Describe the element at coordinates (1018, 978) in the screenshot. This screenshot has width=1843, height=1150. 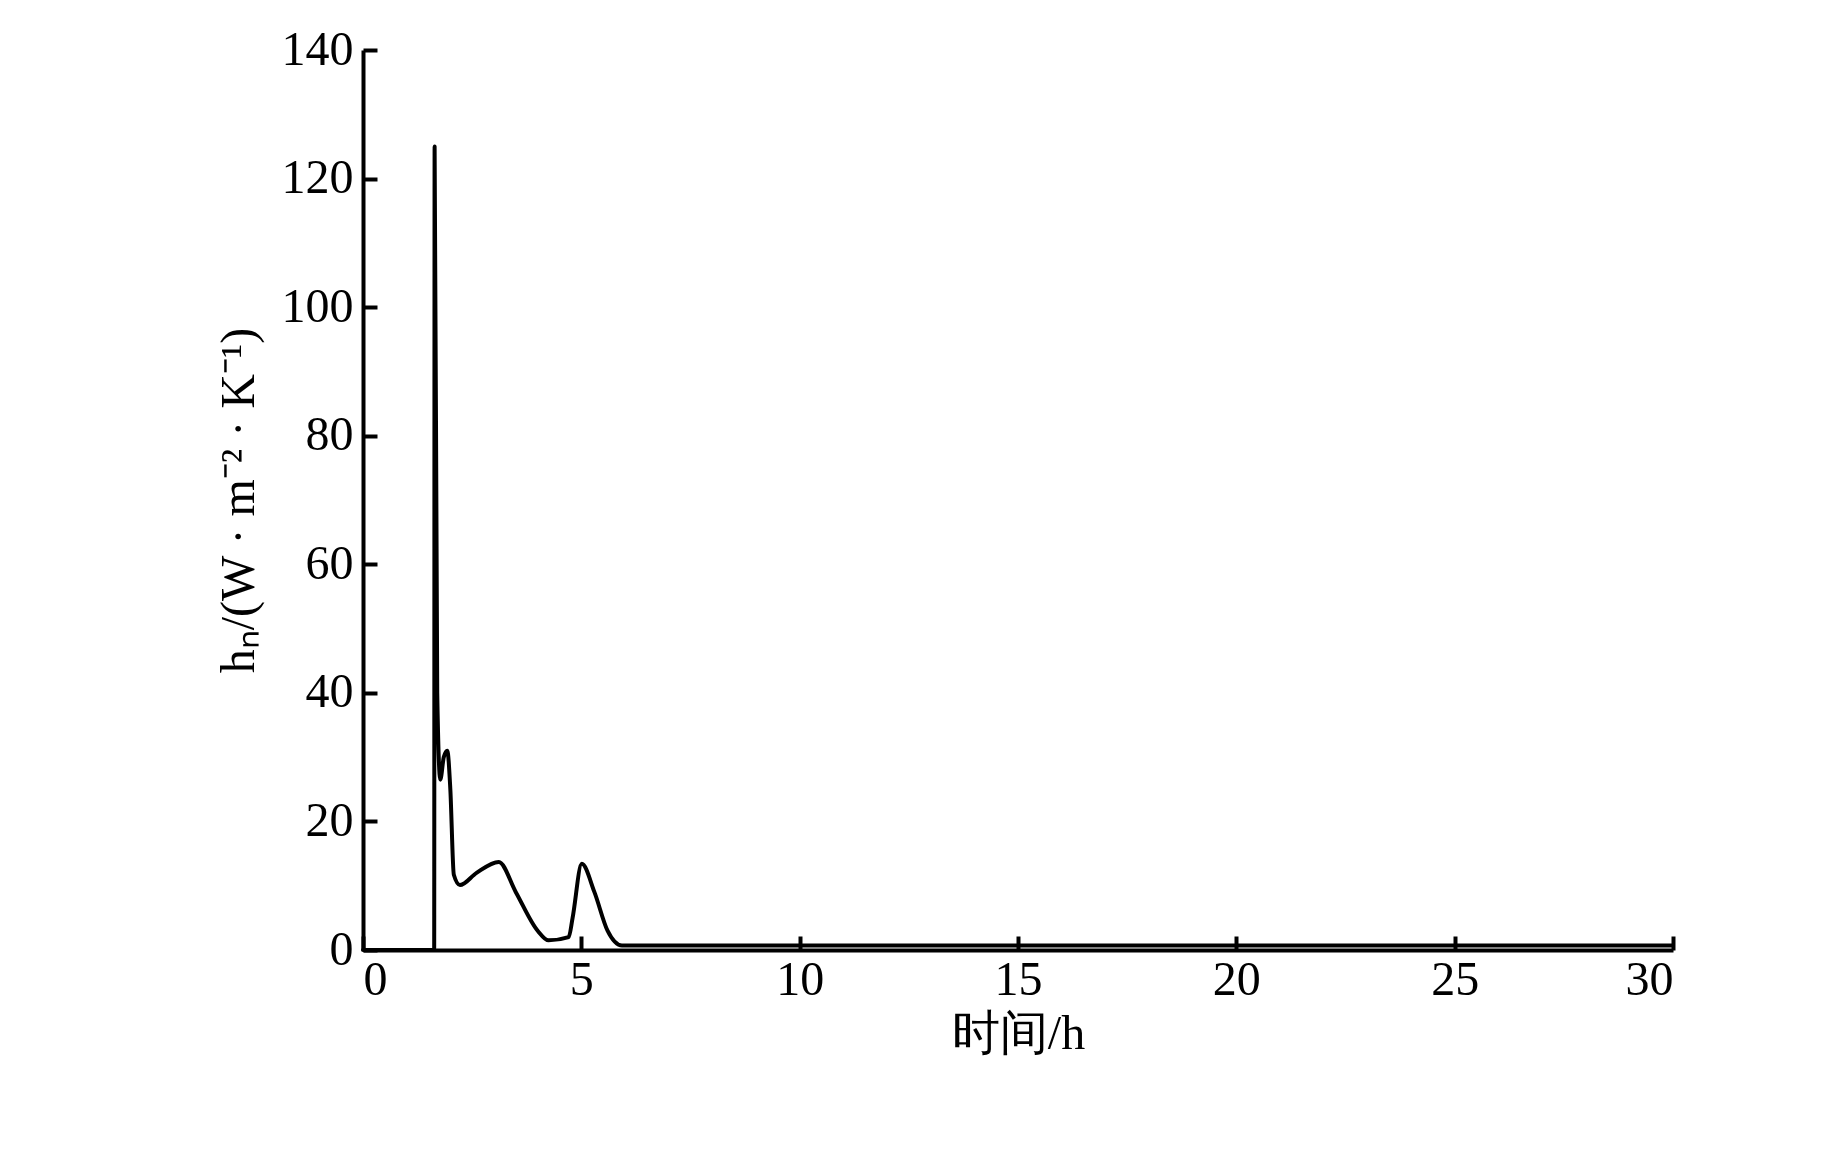
I see `x-tick-label: 15` at that location.